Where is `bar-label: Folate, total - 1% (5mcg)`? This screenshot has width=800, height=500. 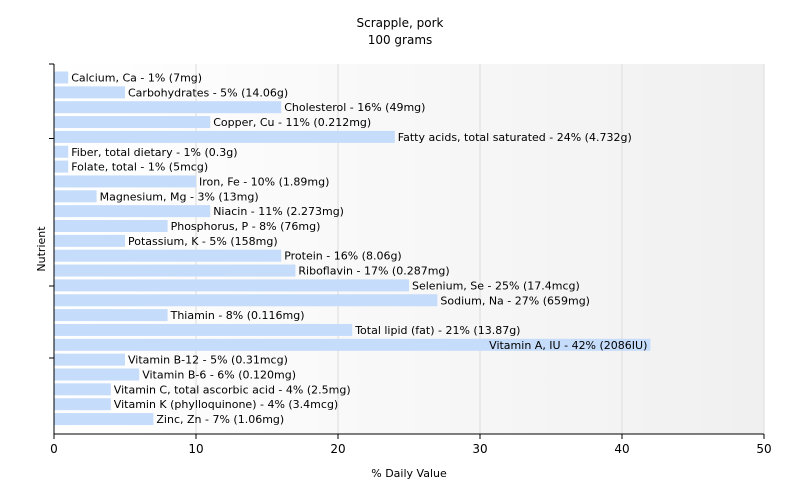 bar-label: Folate, total - 1% (5mcg) is located at coordinates (139, 167).